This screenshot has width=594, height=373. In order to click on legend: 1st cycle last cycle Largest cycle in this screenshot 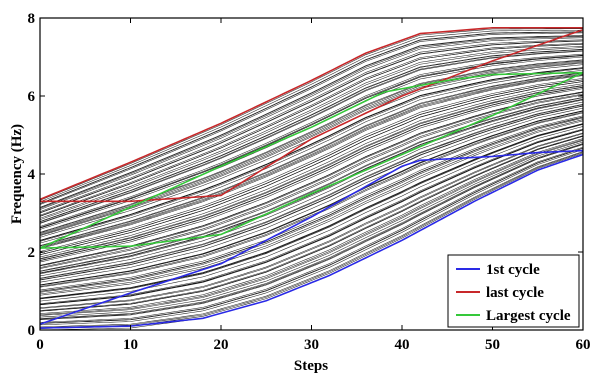, I will do `click(513, 291)`.